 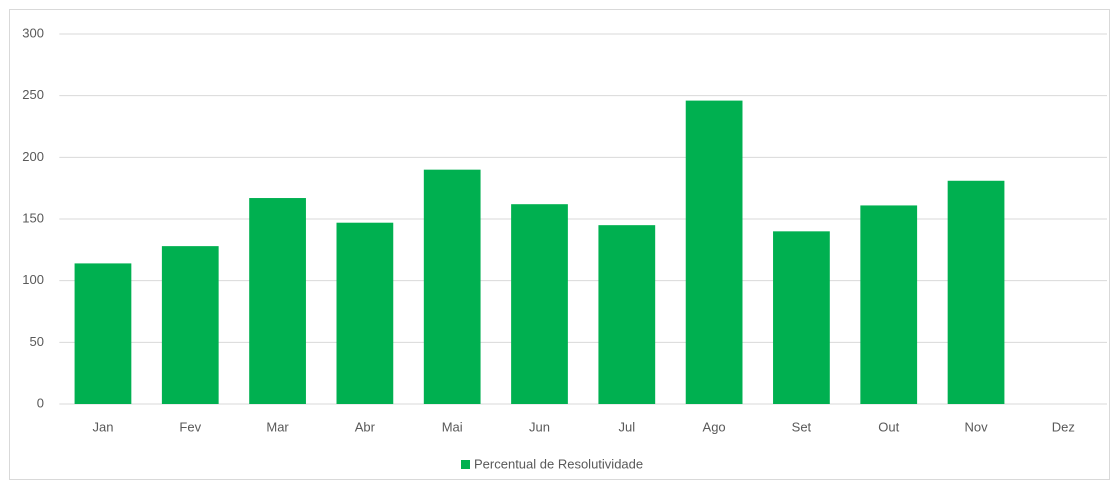 What do you see at coordinates (1063, 426) in the screenshot?
I see `x-tick-label: Dez` at bounding box center [1063, 426].